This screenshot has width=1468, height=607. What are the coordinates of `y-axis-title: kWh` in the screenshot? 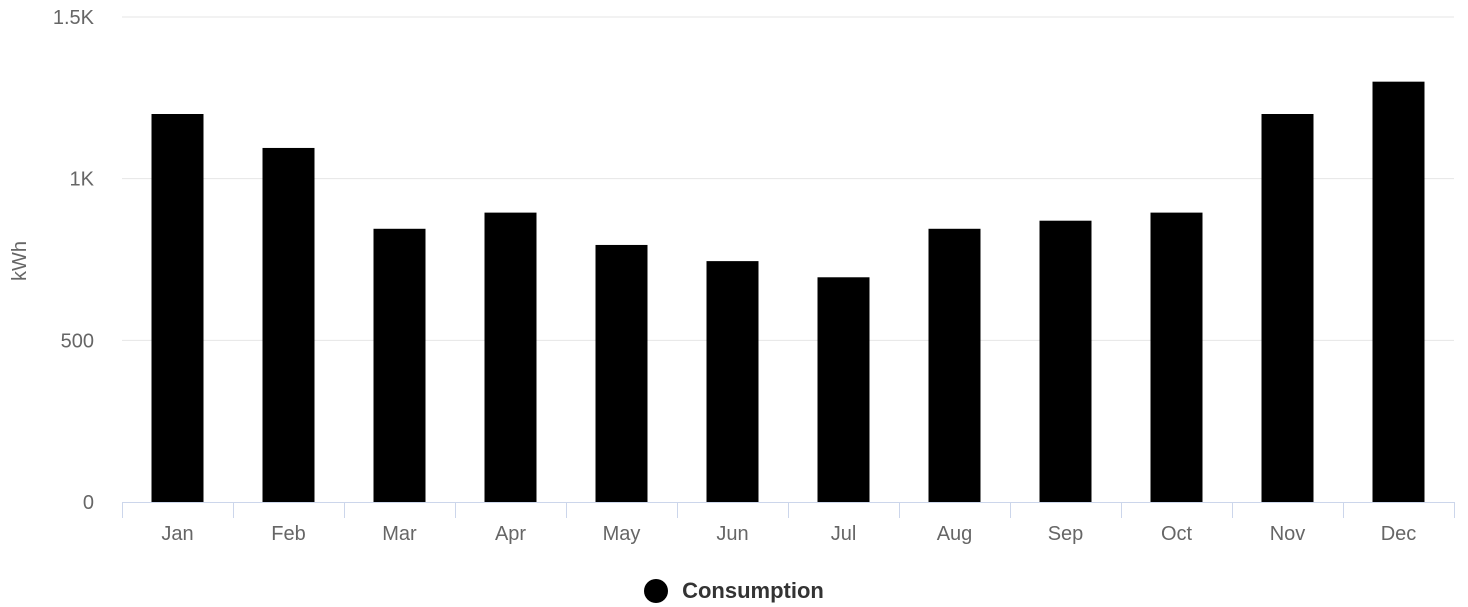 It's located at (20, 261).